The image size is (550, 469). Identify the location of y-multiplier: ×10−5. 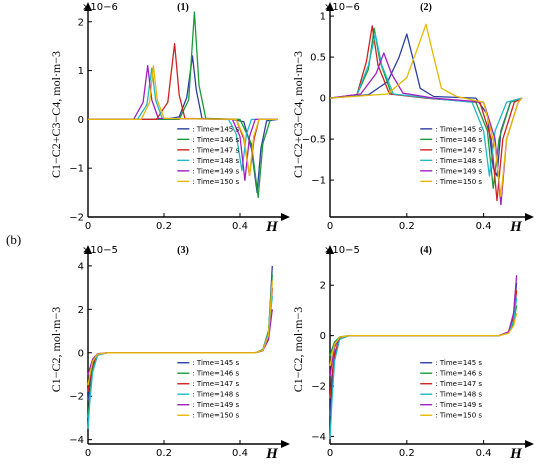
(100, 250).